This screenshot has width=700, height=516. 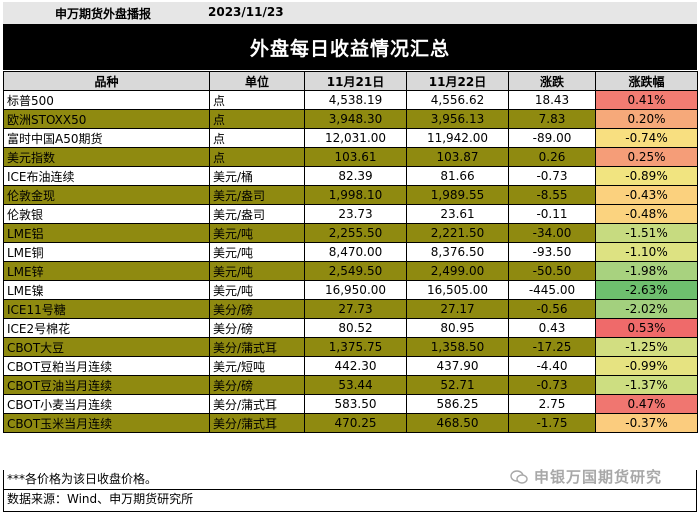 What do you see at coordinates (350, 13) in the screenshot?
I see `report-header: 申万期货外盘播报 2023/11/23` at bounding box center [350, 13].